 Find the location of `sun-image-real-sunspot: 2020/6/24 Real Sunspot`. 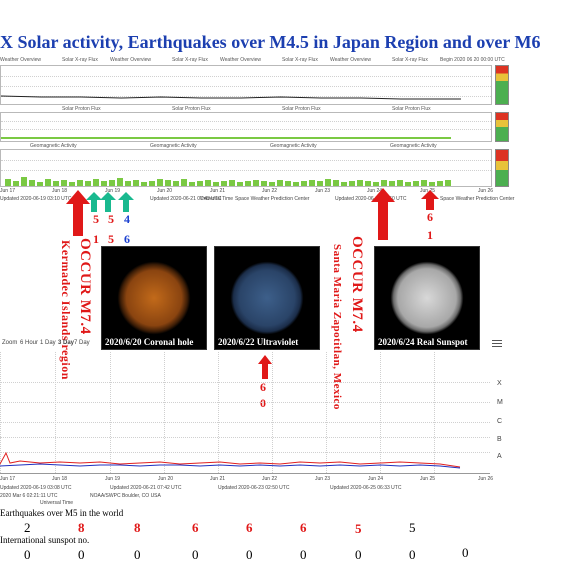

sun-image-real-sunspot: 2020/6/24 Real Sunspot is located at coordinates (427, 298).